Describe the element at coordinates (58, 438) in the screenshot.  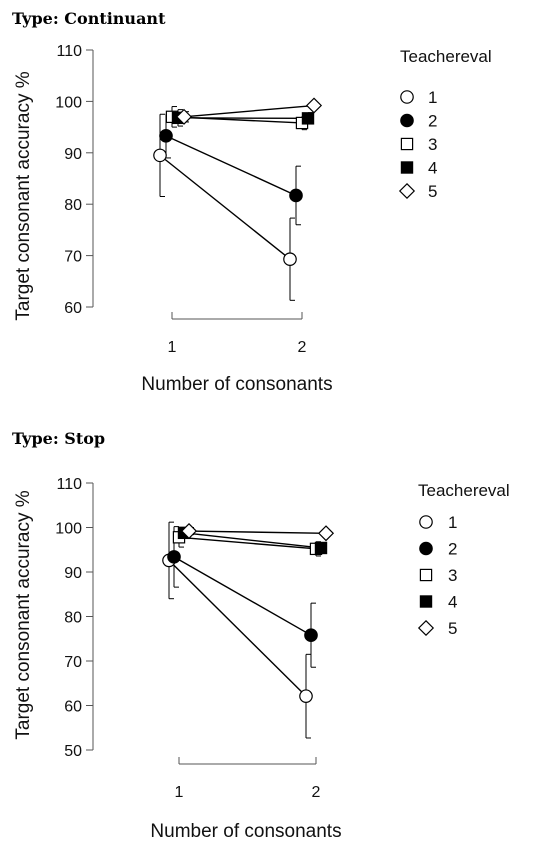
I see `panel-title: Type: Stop` at that location.